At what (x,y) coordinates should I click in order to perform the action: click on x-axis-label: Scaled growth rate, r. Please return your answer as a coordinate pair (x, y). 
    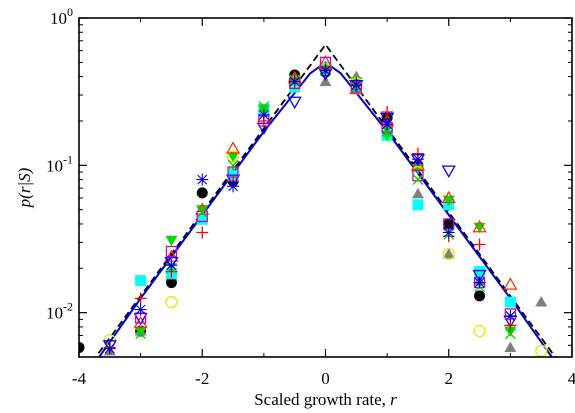
    Looking at the image, I should click on (325, 399).